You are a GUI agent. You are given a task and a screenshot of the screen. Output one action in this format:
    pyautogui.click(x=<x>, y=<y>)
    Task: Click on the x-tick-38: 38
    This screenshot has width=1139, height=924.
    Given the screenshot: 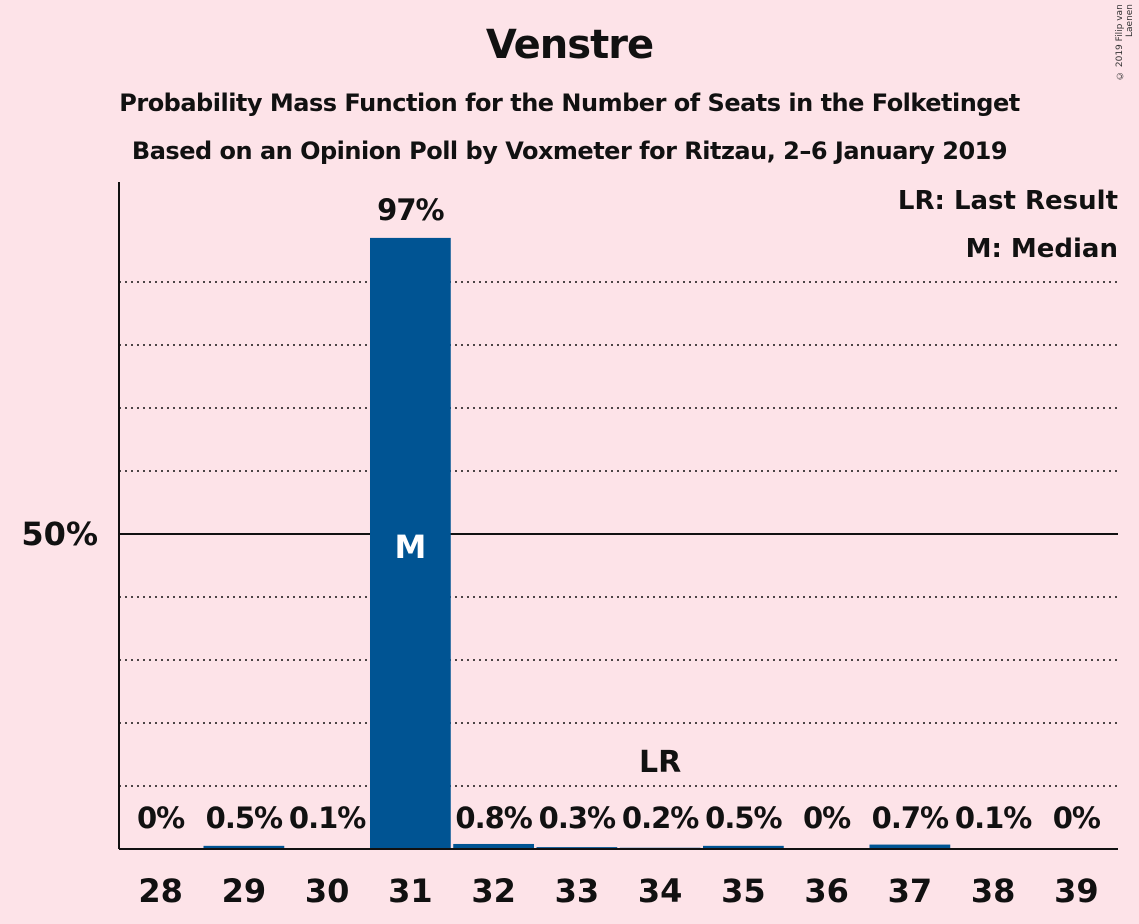 What is the action you would take?
    pyautogui.click(x=993, y=891)
    